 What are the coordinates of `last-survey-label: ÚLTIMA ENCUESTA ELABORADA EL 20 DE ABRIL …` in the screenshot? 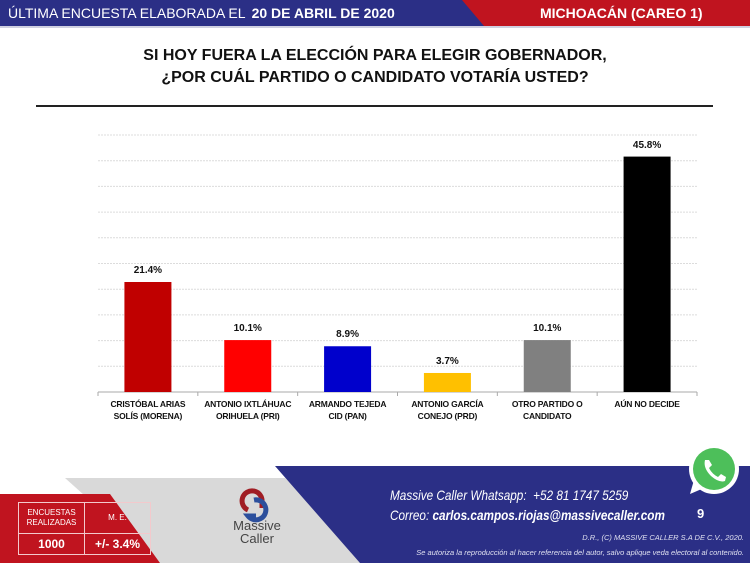 It's located at (201, 13).